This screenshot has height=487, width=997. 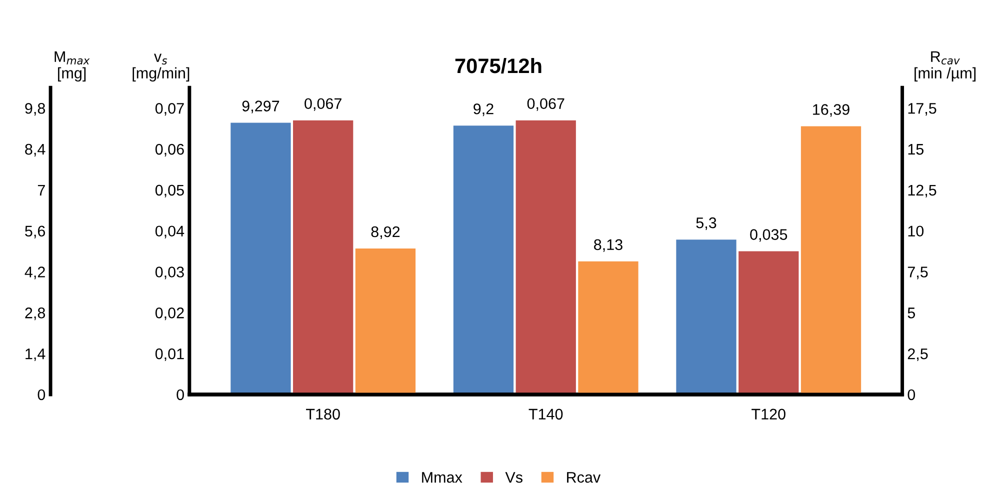 What do you see at coordinates (545, 414) in the screenshot?
I see `x-tick-label: T140` at bounding box center [545, 414].